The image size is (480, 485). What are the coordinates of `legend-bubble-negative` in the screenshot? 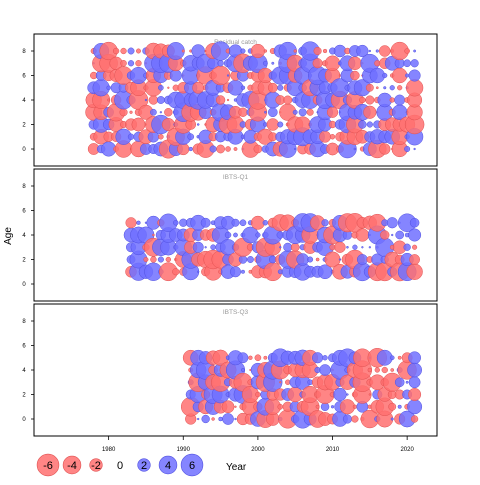 It's located at (72, 465).